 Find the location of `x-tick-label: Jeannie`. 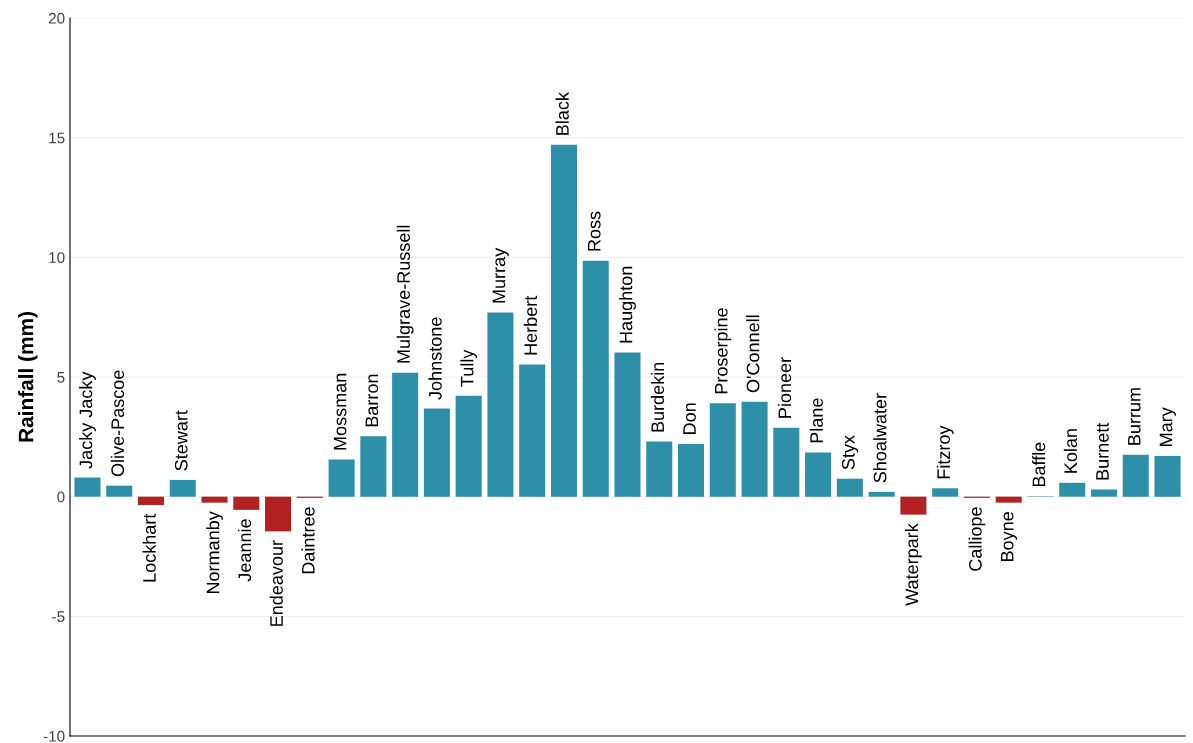

x-tick-label: Jeannie is located at coordinates (244, 550).